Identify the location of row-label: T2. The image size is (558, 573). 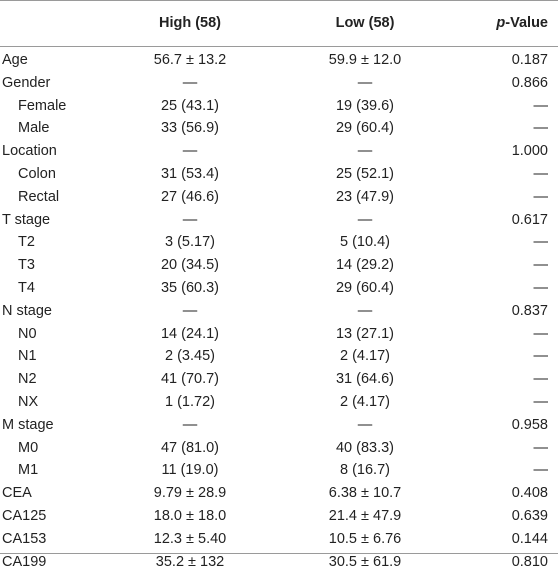
(26, 242).